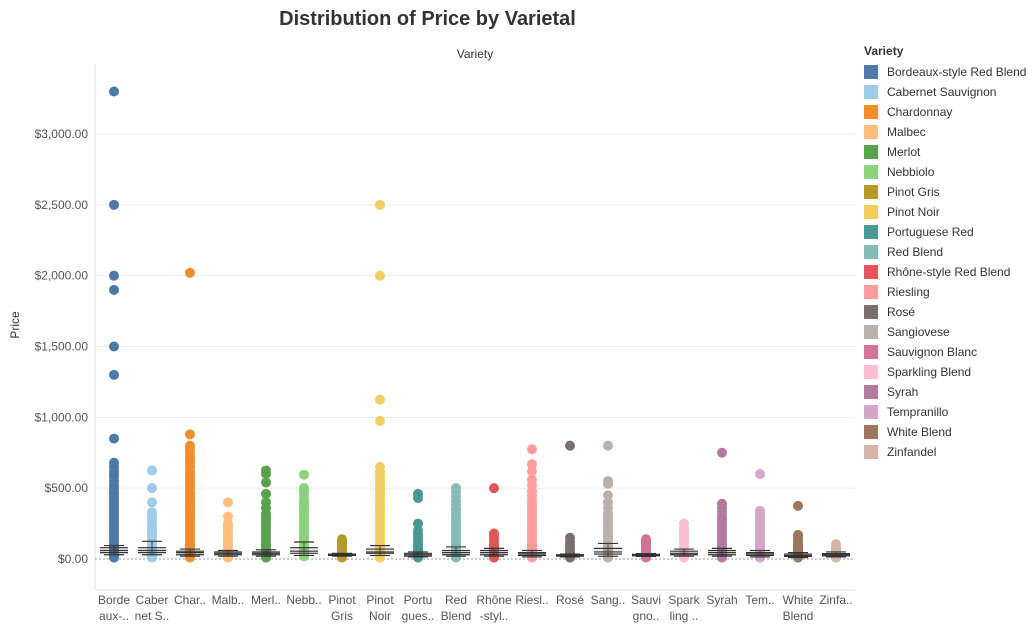 The width and height of the screenshot is (1036, 627). I want to click on x-category-label: Riesl.., so click(531, 600).